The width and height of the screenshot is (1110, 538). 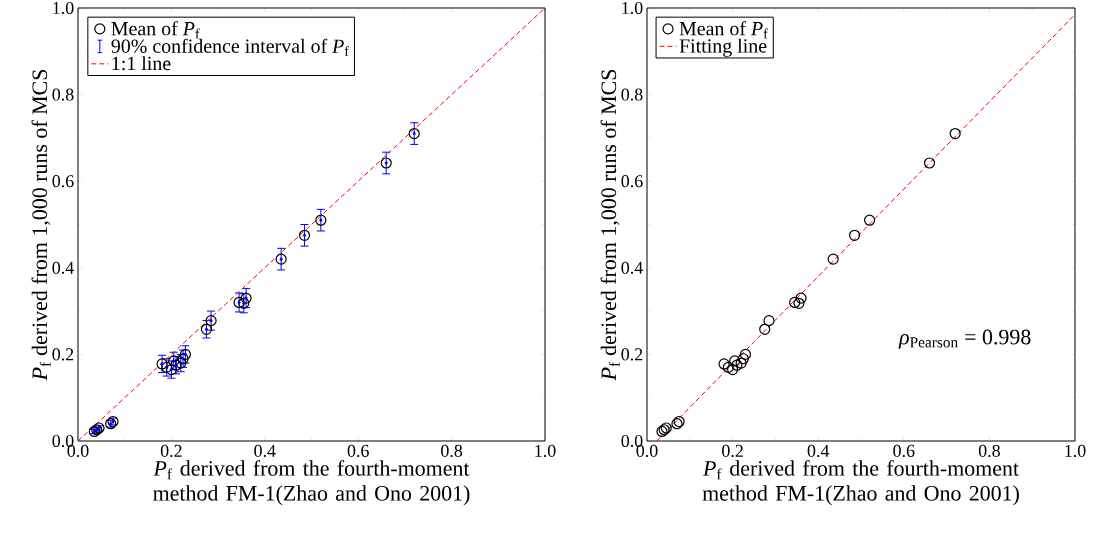 I want to click on legend-label: Fitting line, so click(x=723, y=47).